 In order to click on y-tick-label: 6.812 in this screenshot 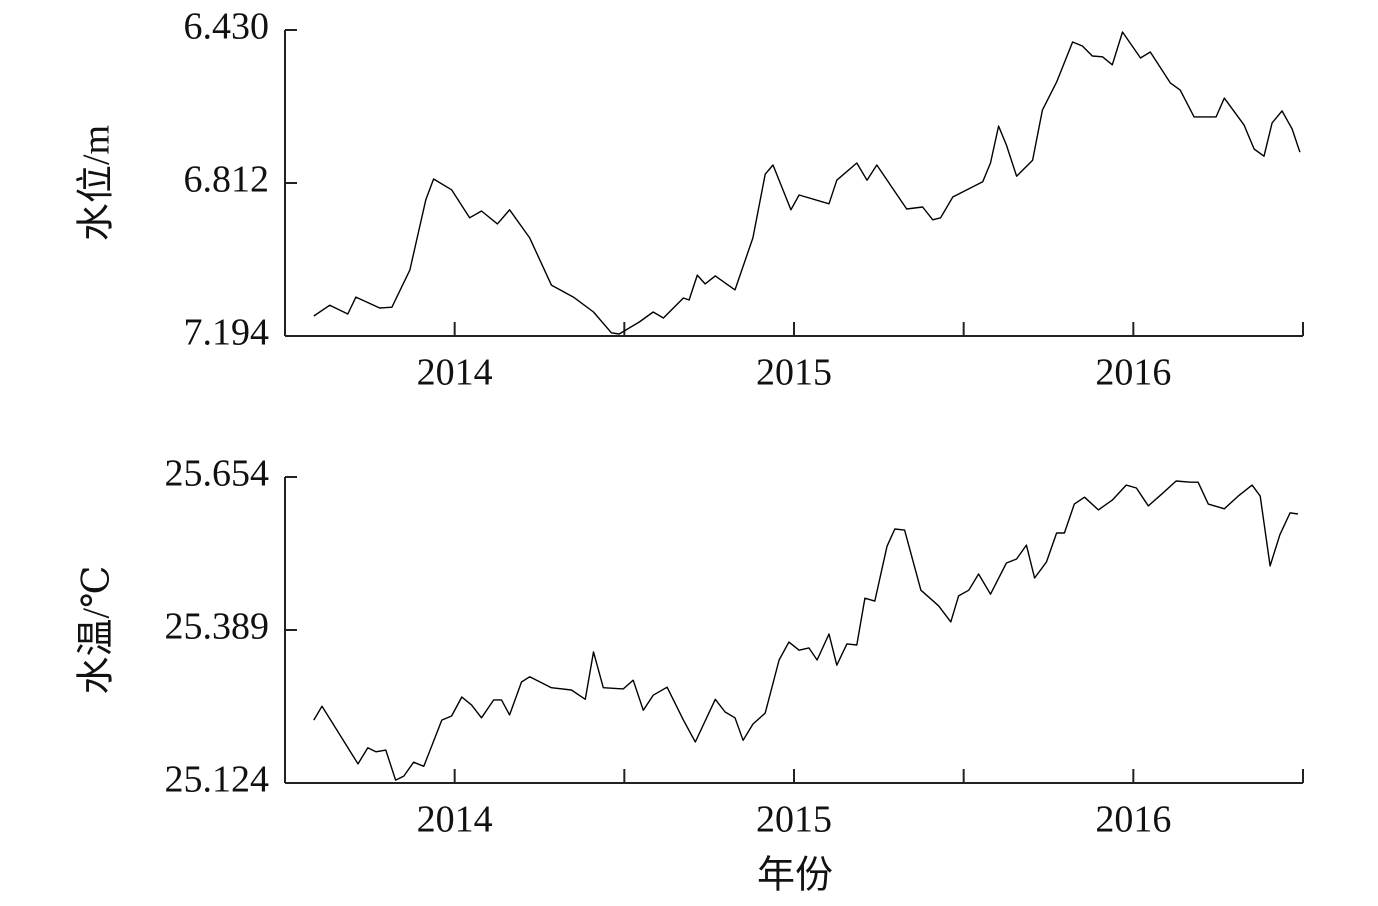, I will do `click(227, 180)`.